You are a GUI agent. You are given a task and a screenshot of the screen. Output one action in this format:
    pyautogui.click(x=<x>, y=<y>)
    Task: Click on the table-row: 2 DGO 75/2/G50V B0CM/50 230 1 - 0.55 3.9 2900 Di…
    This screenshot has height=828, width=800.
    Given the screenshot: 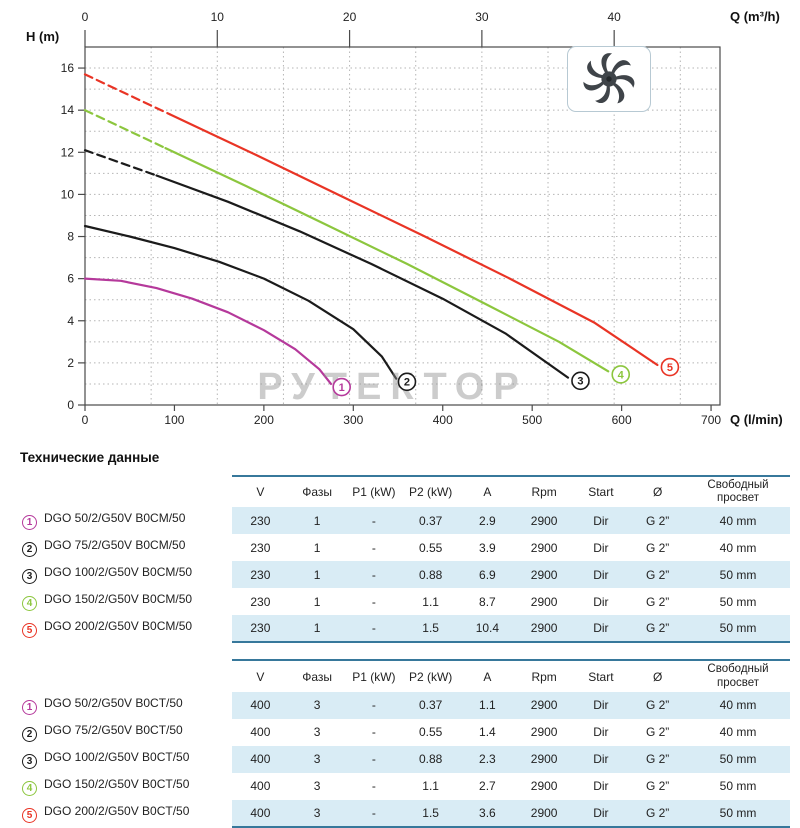 What is the action you would take?
    pyautogui.click(x=405, y=547)
    